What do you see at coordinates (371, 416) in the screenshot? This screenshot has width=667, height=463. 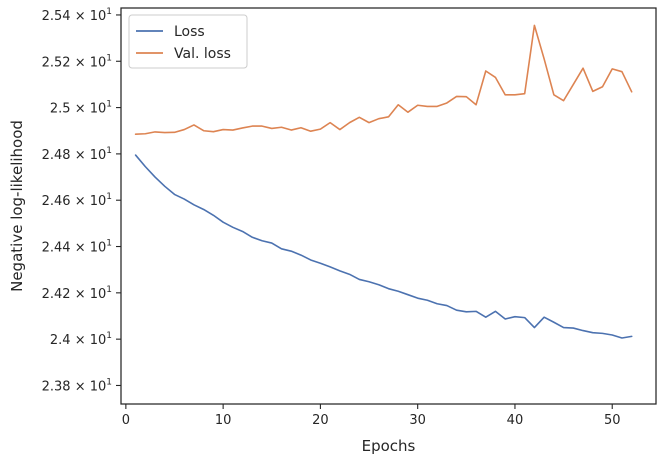 I see `x-axis: 0 10 20 30 40 50` at bounding box center [371, 416].